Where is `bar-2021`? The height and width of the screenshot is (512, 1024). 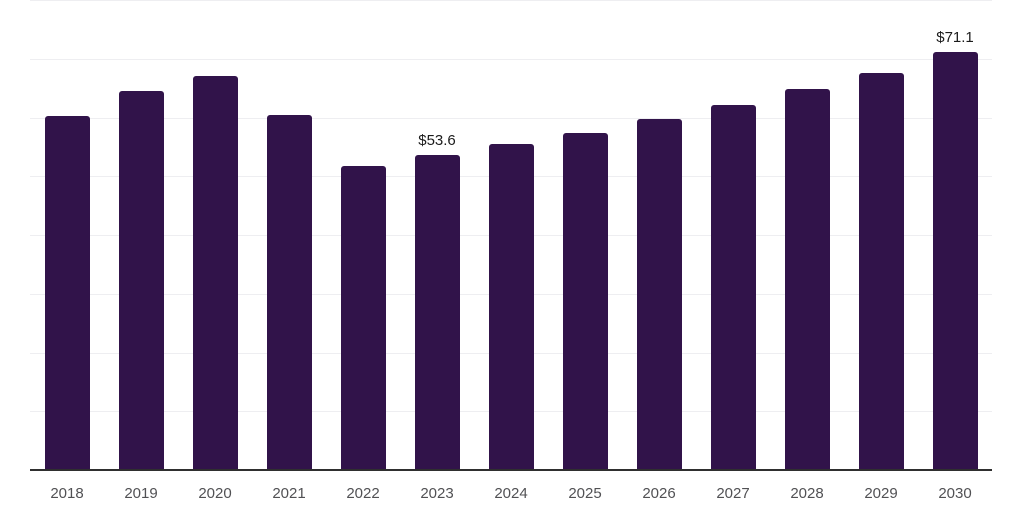
bar-2021 is located at coordinates (289, 292).